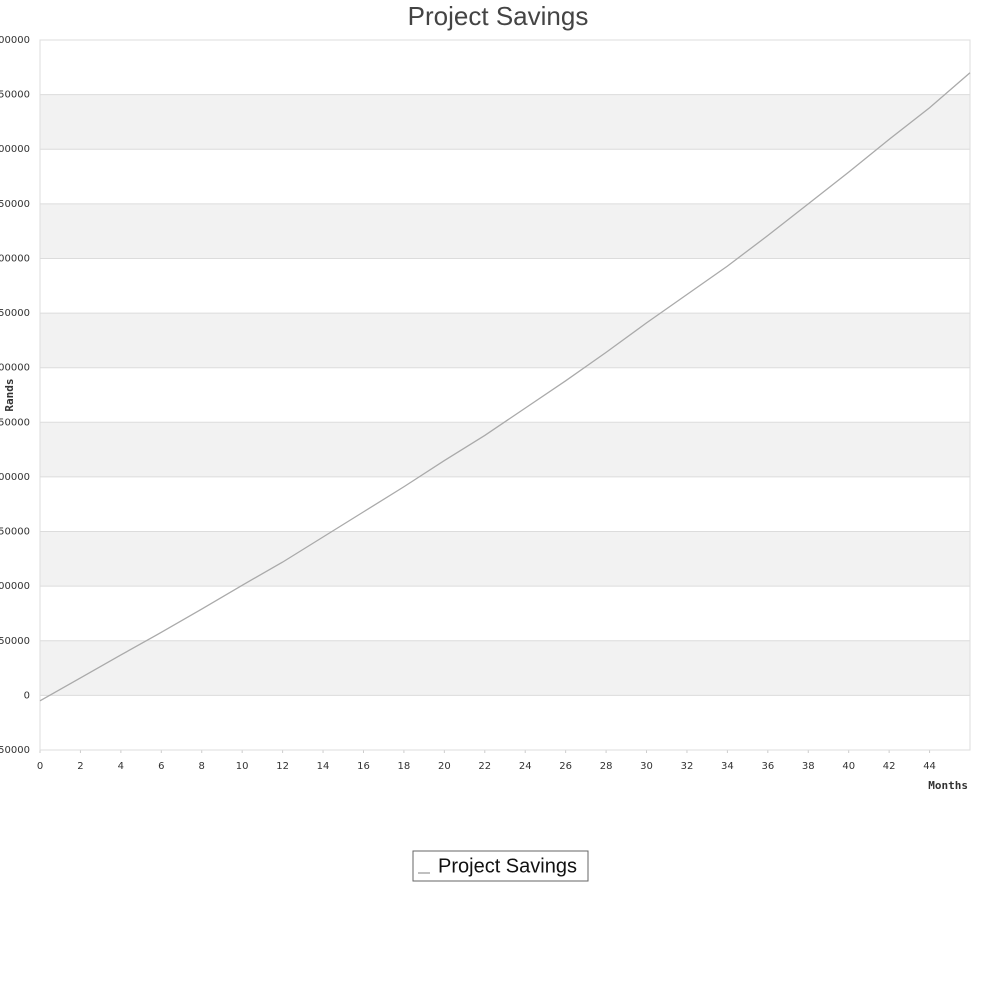 This screenshot has height=1000, width=1000. Describe the element at coordinates (15, 40) in the screenshot. I see `y-tick-label: 600000` at that location.